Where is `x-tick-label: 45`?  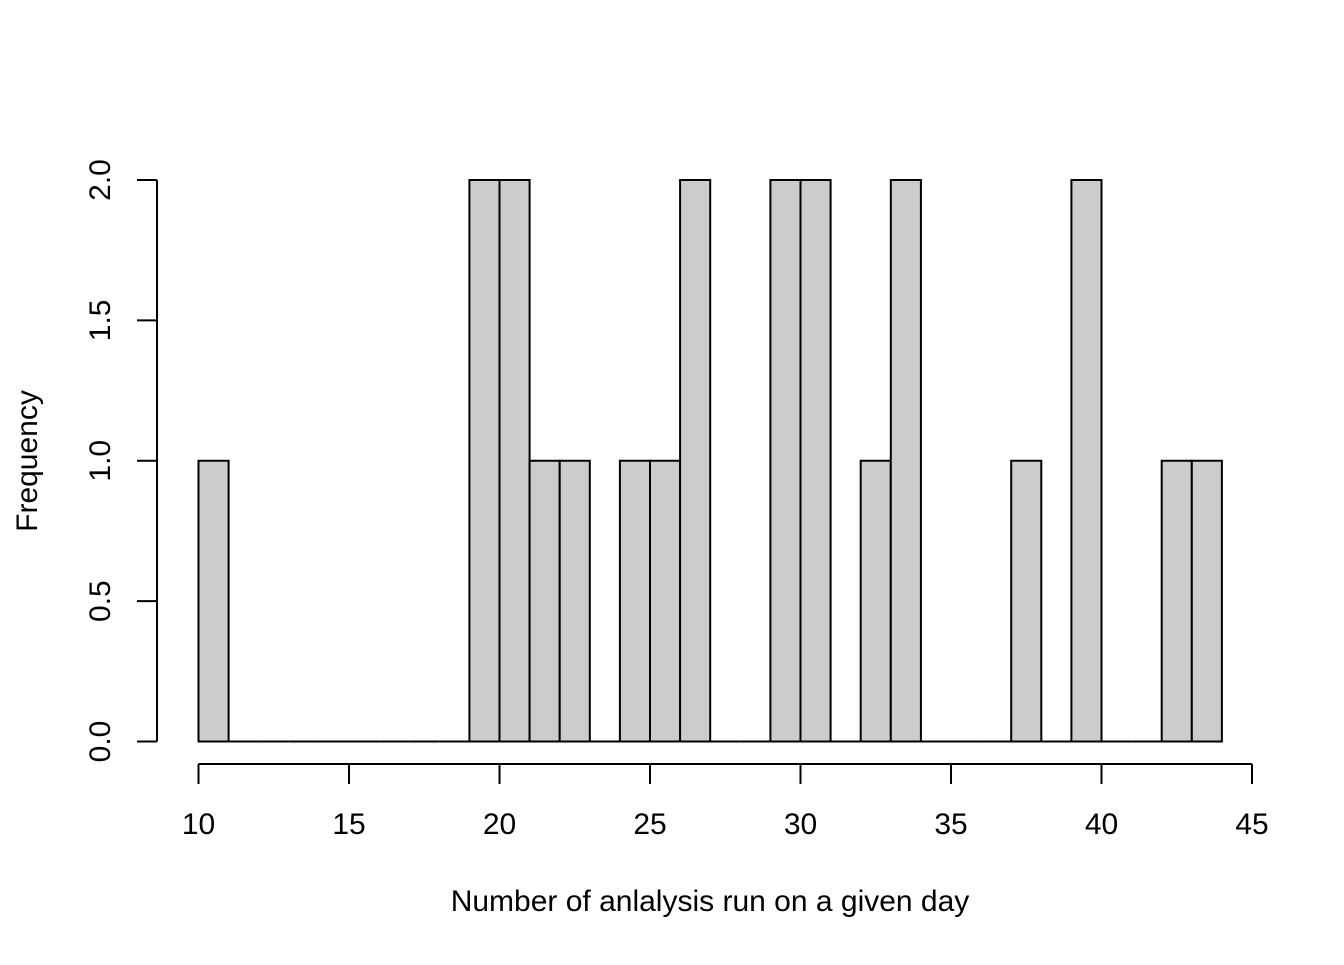 x-tick-label: 45 is located at coordinates (1251, 824).